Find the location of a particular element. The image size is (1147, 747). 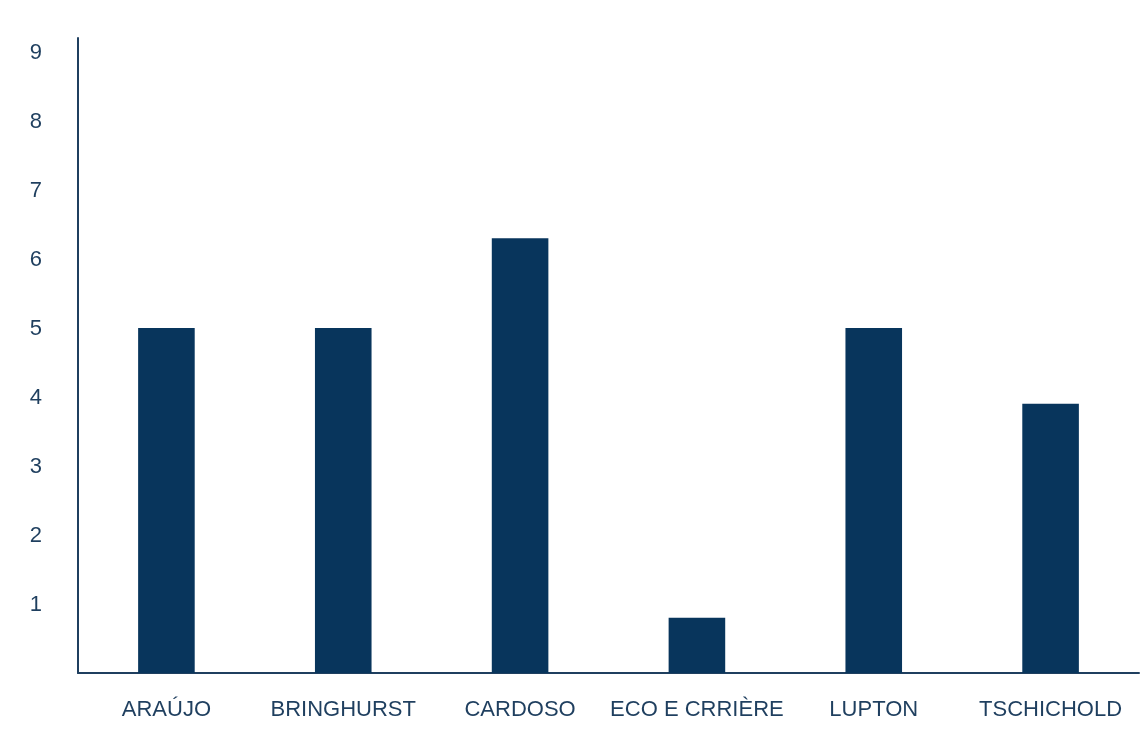

x-tick-label: BRINGHURST is located at coordinates (343, 708).